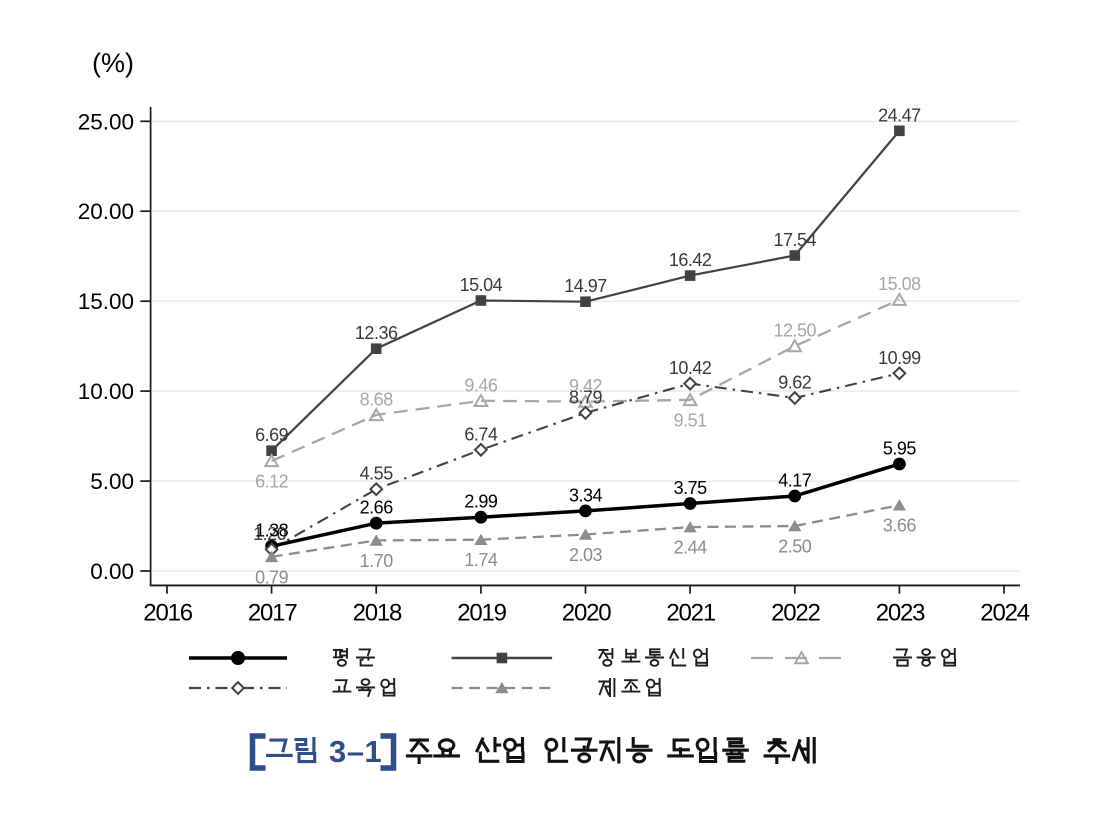 The image size is (1107, 815). What do you see at coordinates (795, 547) in the screenshot?
I see `svg-text: 2.50` at bounding box center [795, 547].